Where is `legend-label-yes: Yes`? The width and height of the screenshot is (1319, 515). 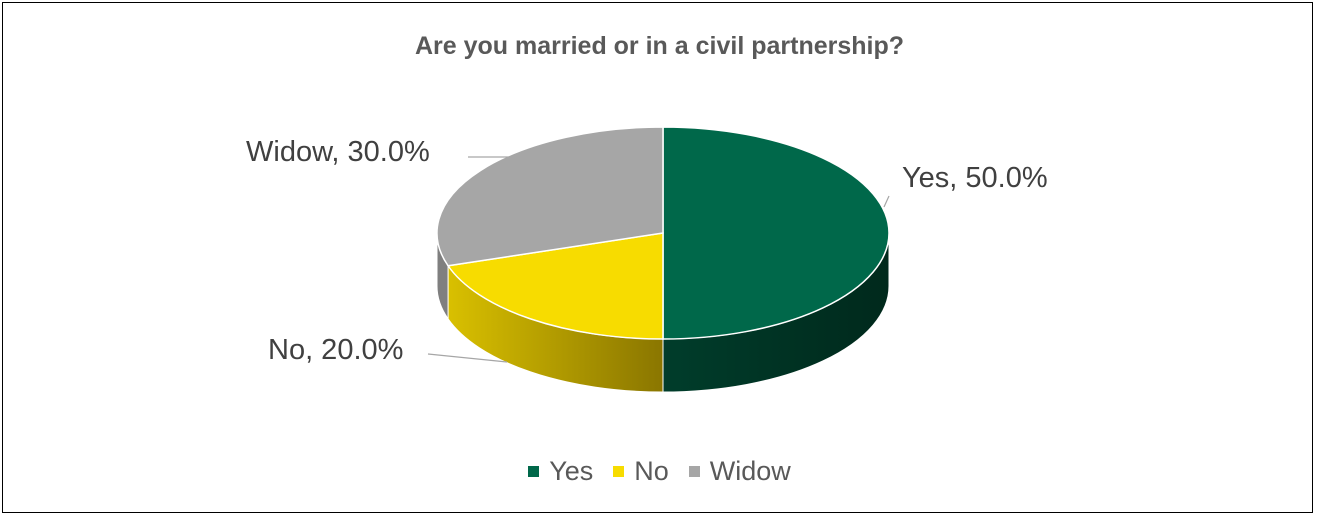 legend-label-yes: Yes is located at coordinates (571, 471).